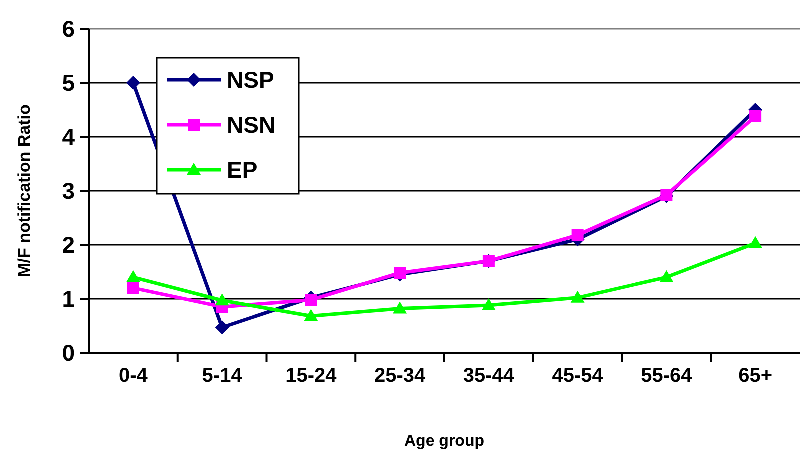  I want to click on x-tick-label: 45-54, so click(578, 376).